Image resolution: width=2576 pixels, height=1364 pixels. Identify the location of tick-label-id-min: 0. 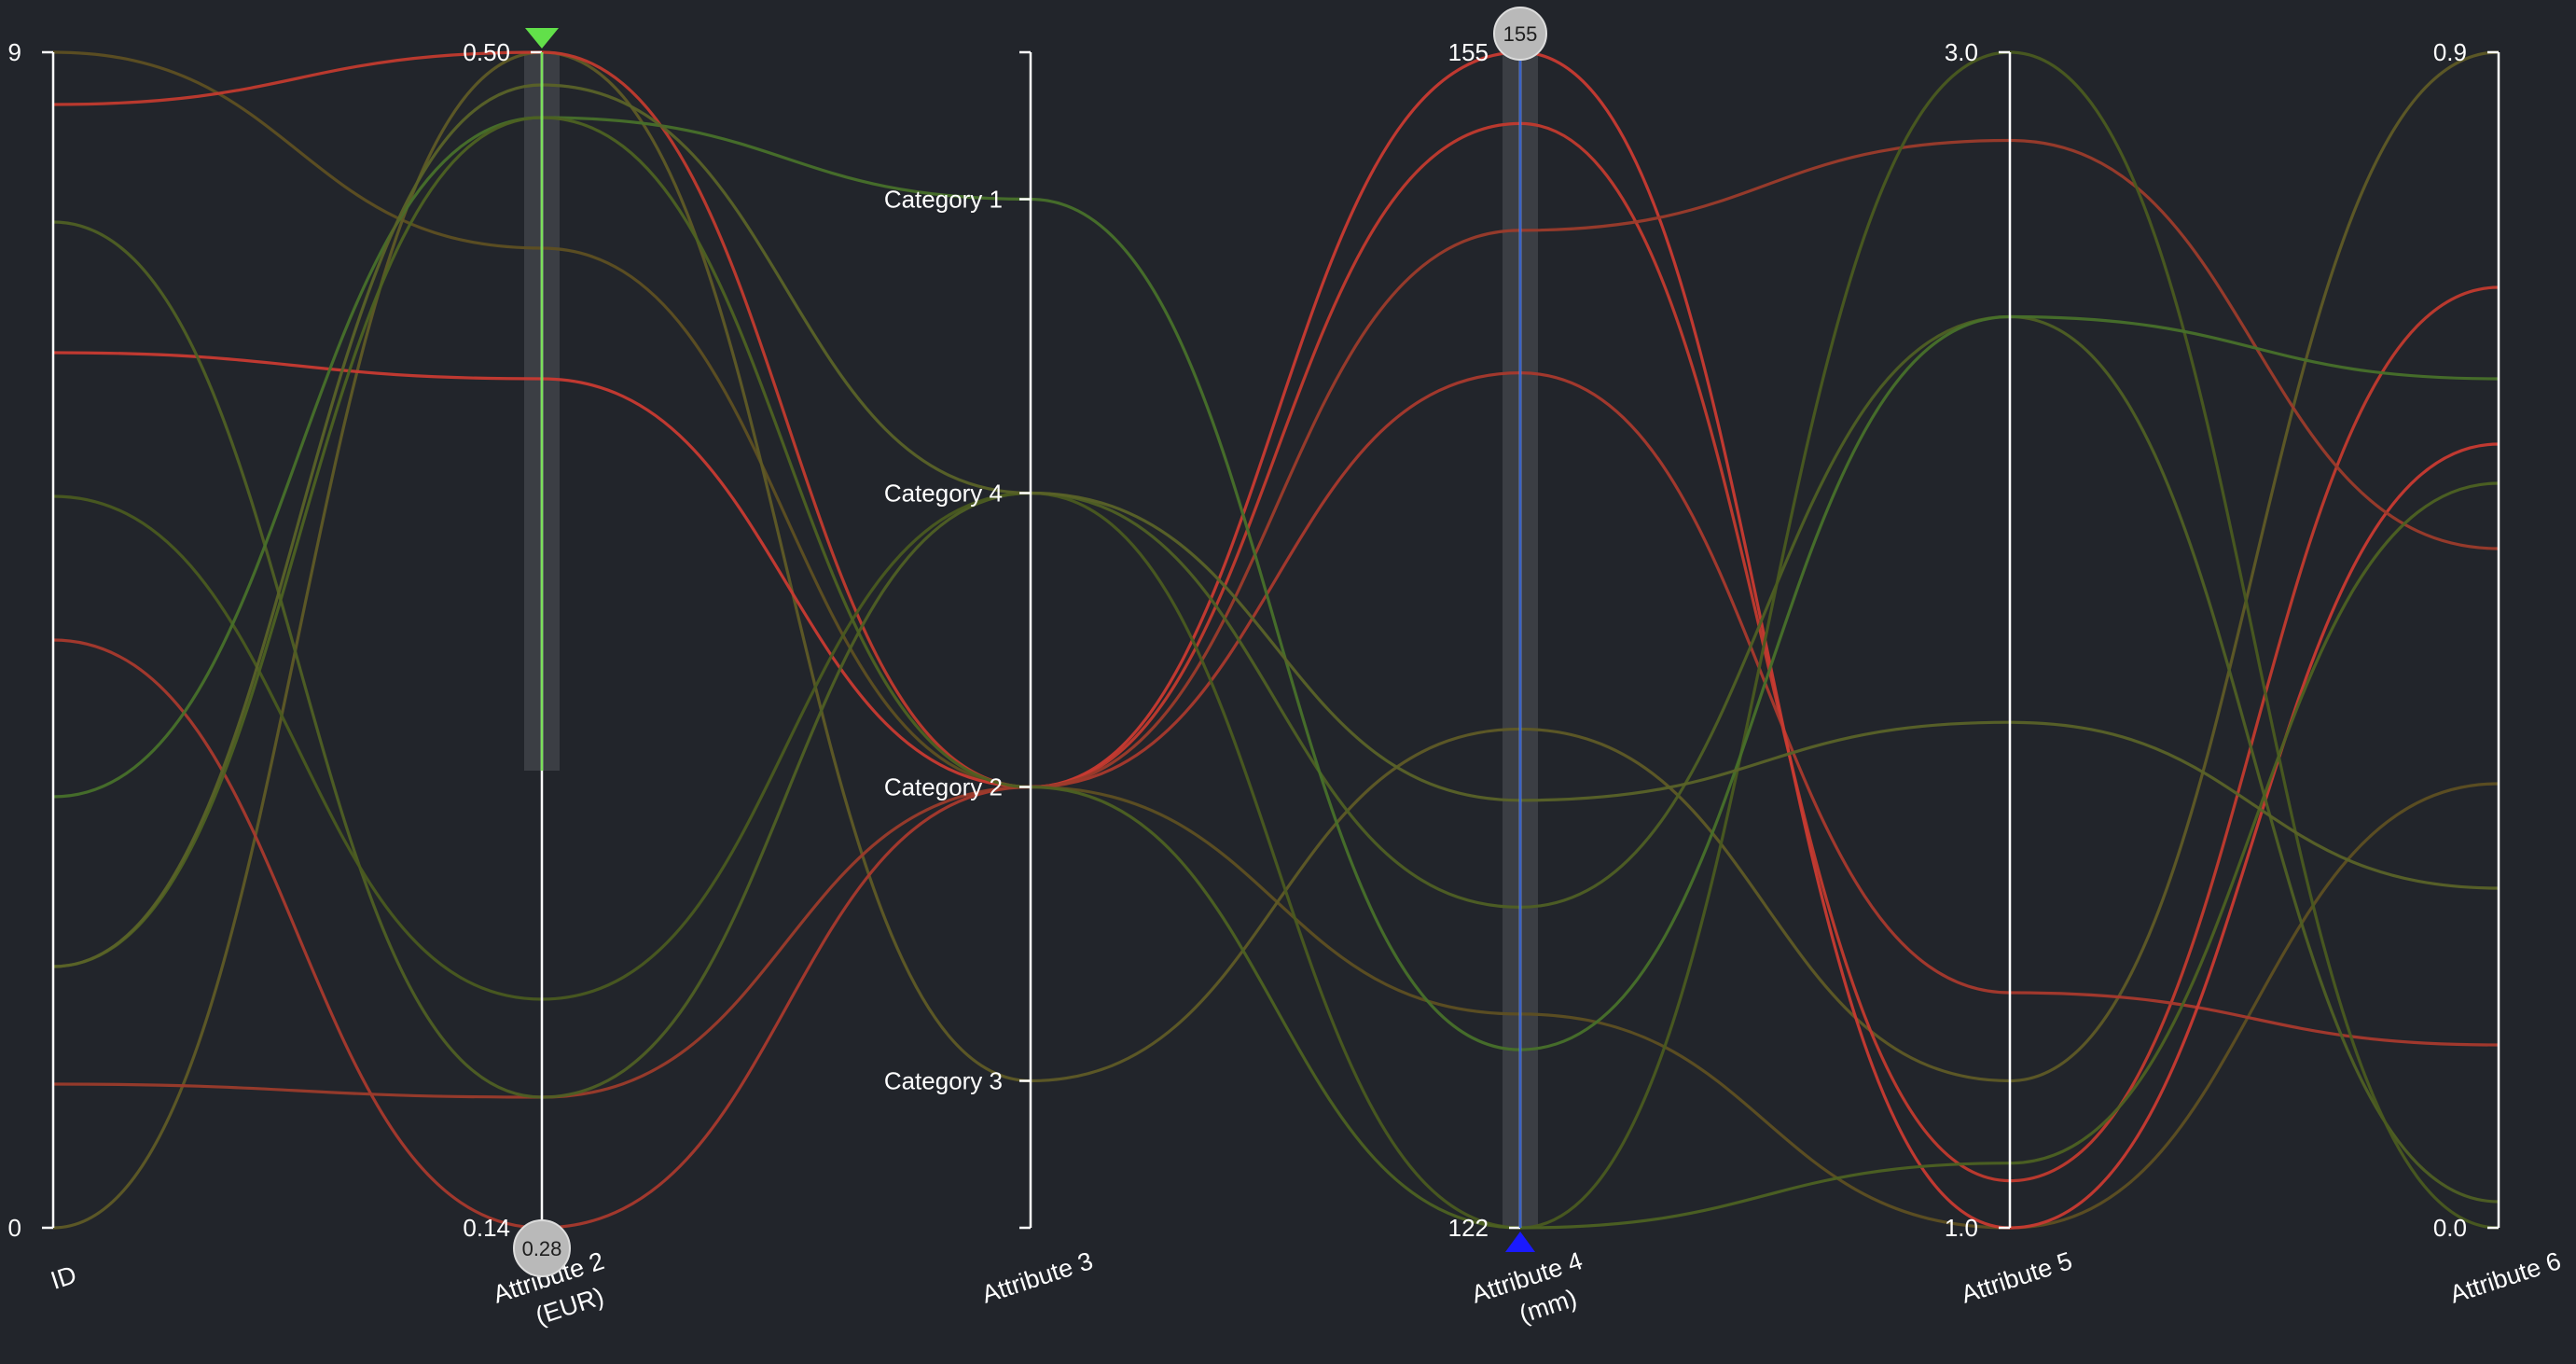
(14, 1228).